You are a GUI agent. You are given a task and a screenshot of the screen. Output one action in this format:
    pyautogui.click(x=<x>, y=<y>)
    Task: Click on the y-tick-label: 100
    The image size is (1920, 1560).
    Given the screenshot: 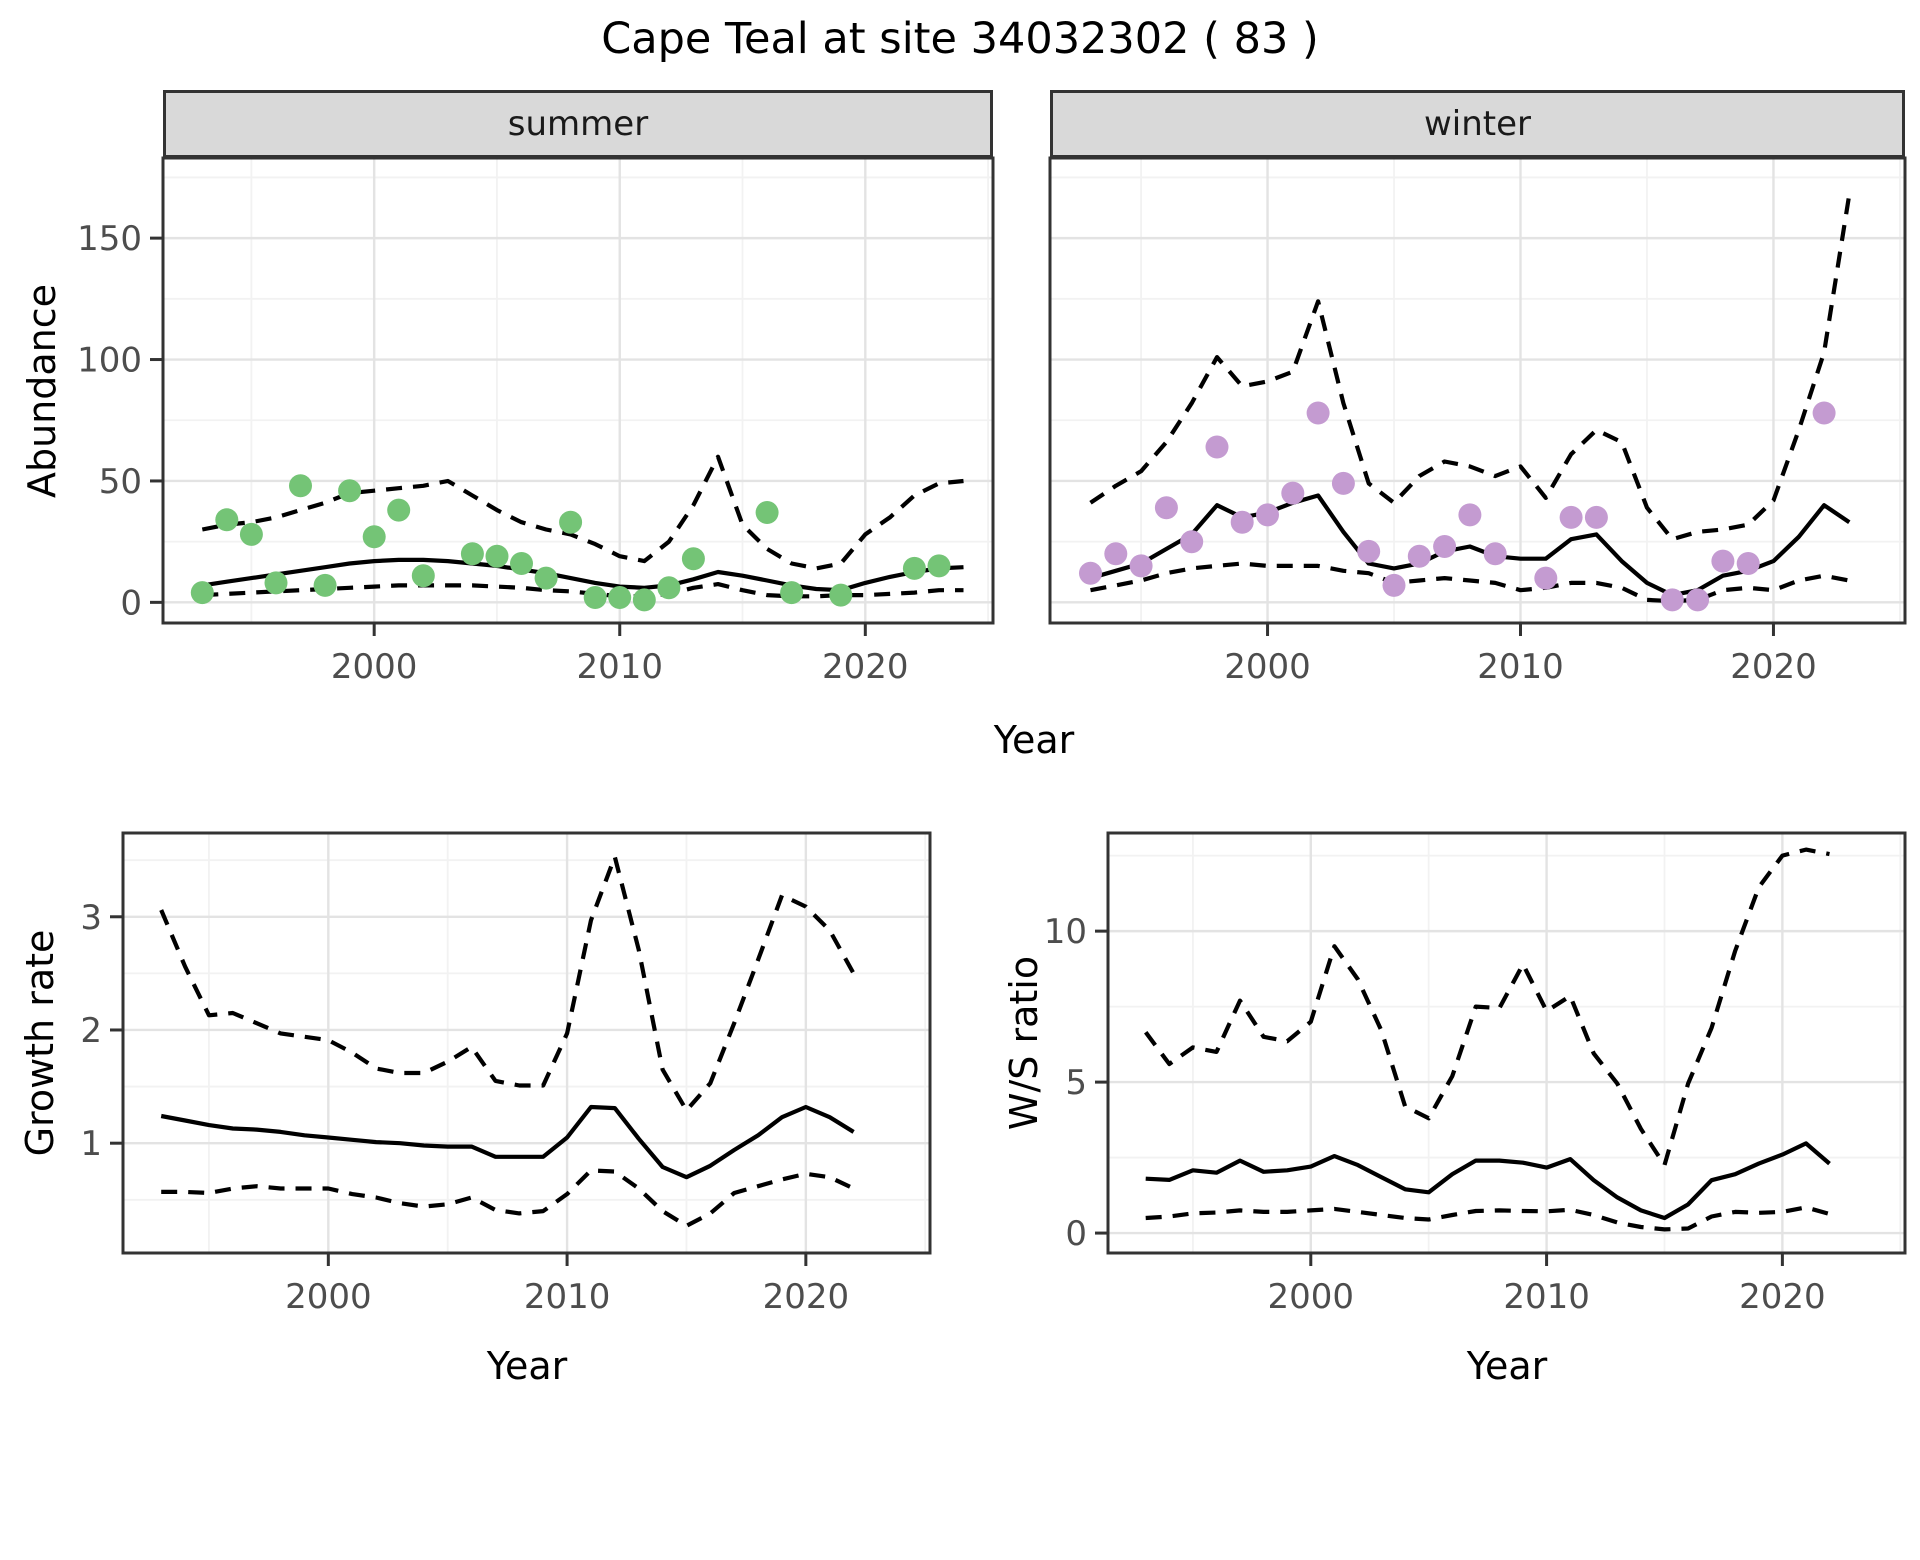 What is the action you would take?
    pyautogui.click(x=109, y=361)
    